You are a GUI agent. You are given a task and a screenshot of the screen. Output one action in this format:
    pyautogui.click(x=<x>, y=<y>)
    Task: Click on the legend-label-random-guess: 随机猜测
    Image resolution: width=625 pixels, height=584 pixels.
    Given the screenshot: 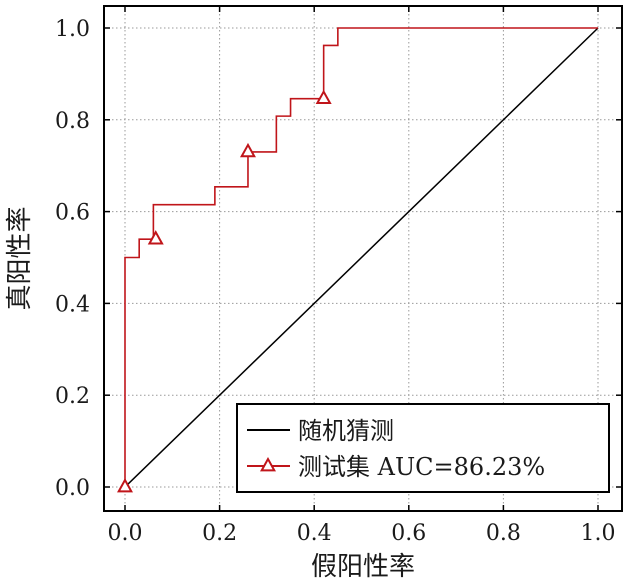 What is the action you would take?
    pyautogui.click(x=346, y=431)
    